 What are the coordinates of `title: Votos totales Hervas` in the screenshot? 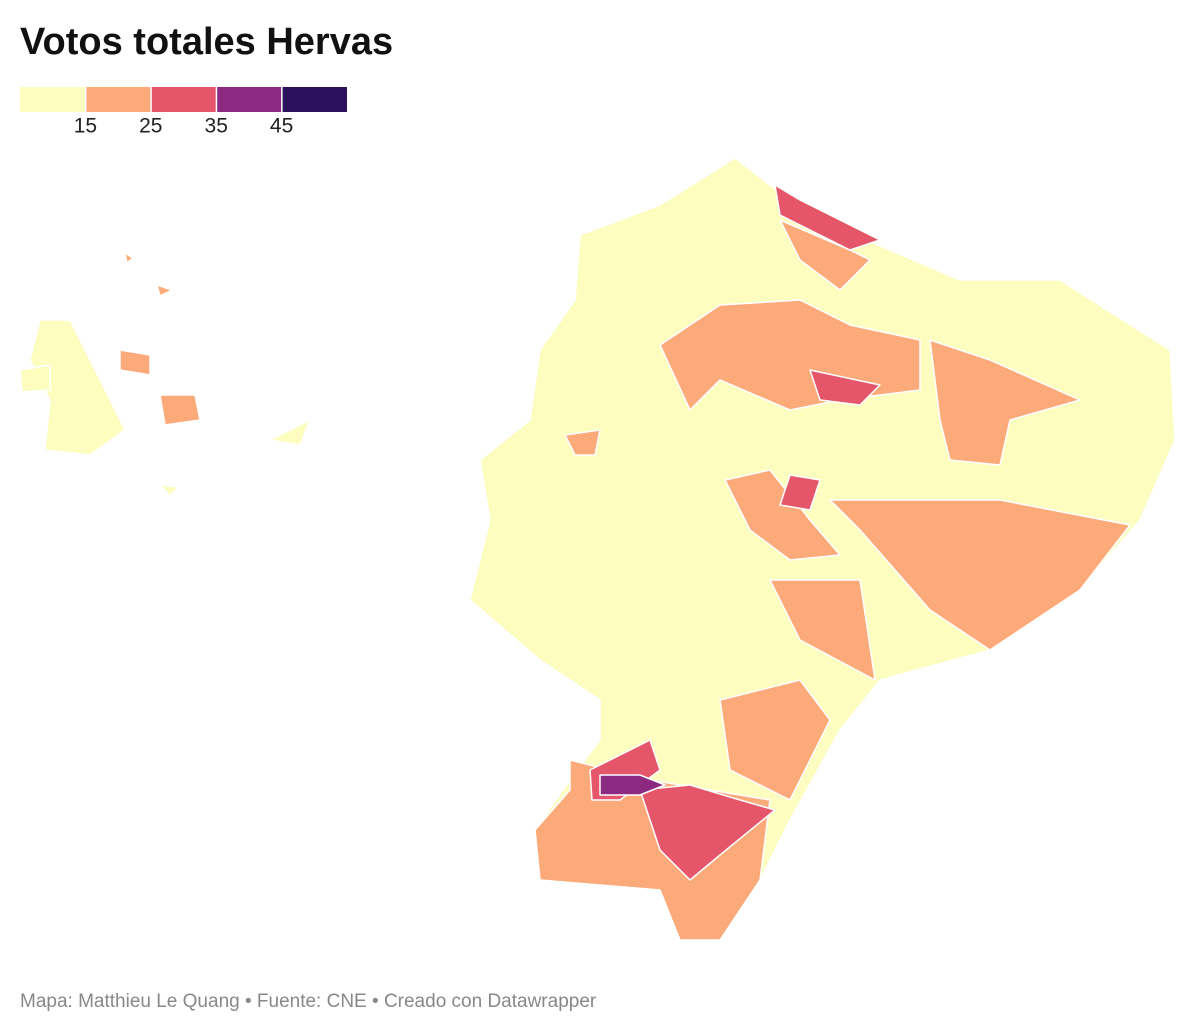 It's located at (206, 42).